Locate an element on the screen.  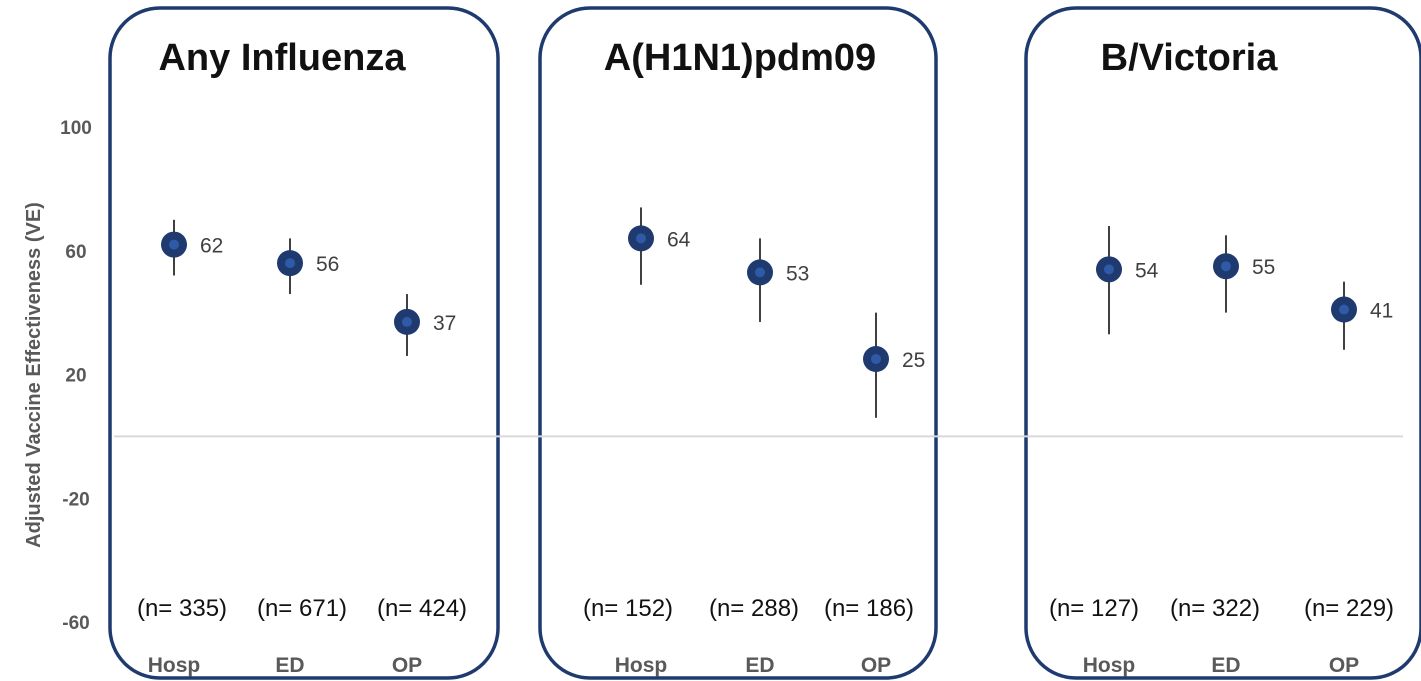
ve-data-label: 25 is located at coordinates (913, 360).